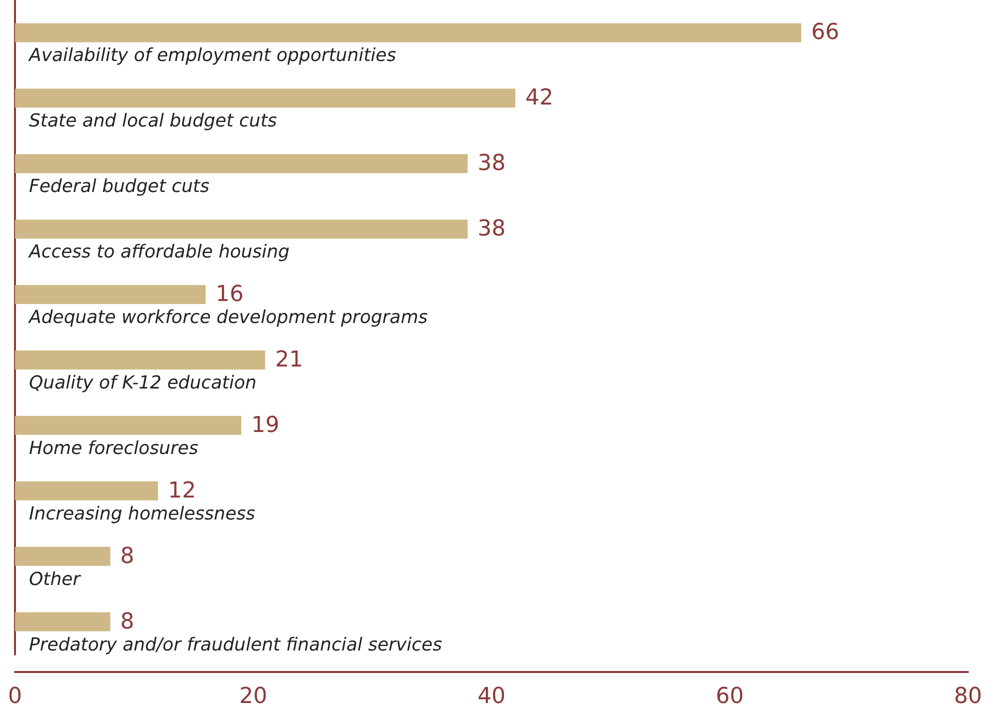  I want to click on y-tick-label: Increasing homelessness, so click(142, 513).